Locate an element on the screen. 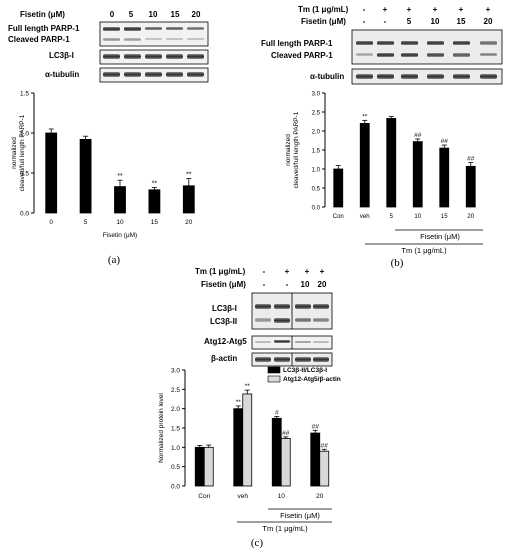 The width and height of the screenshot is (513, 555). panel-c-y-tick-label: 0.5 is located at coordinates (175, 467).